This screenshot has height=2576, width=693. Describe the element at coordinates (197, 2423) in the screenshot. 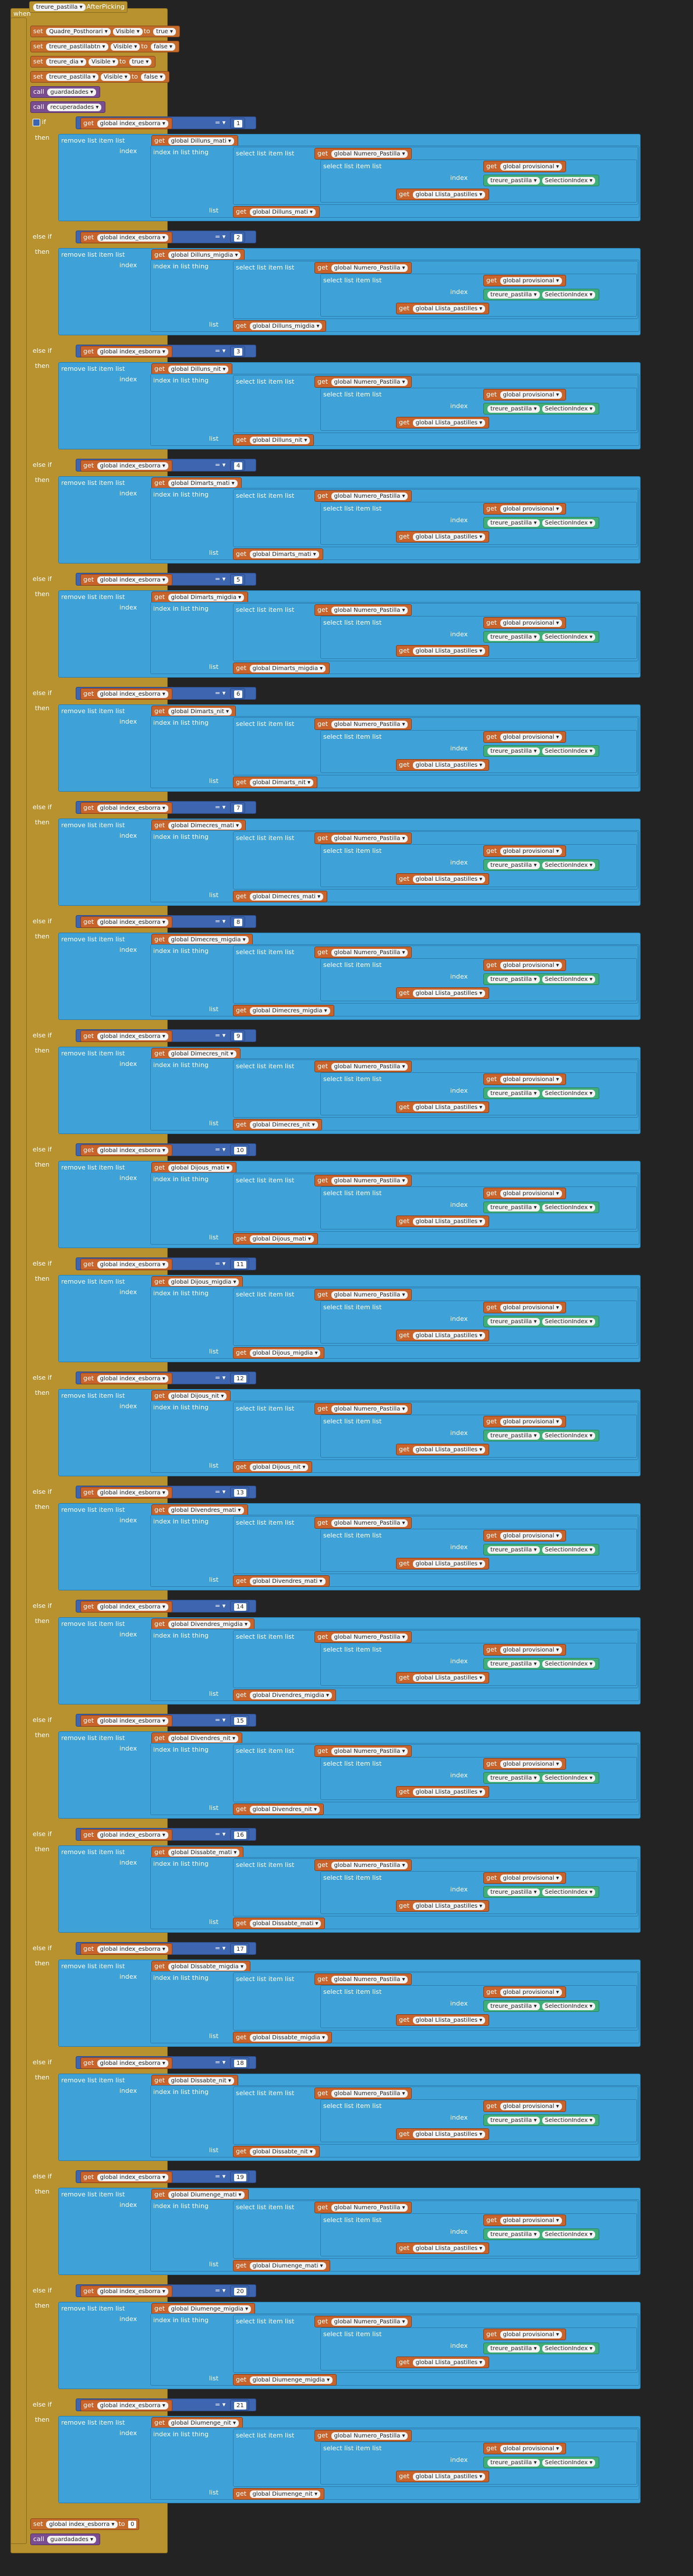

I see `get-day-list: get global Diumenge_nit ▾` at that location.